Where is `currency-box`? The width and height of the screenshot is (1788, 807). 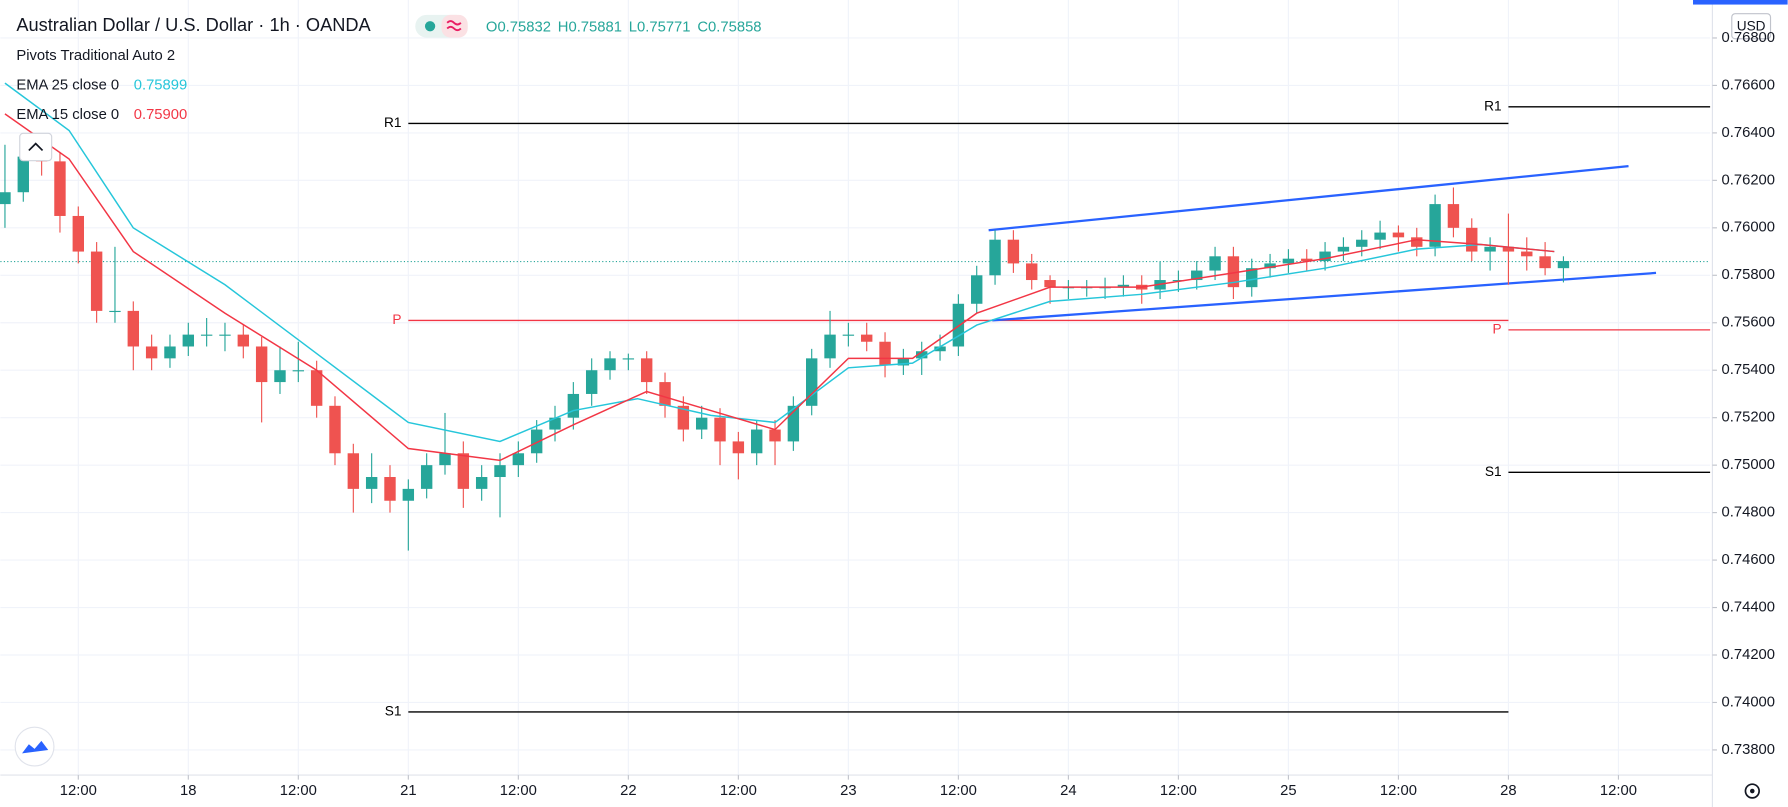 currency-box is located at coordinates (1751, 26).